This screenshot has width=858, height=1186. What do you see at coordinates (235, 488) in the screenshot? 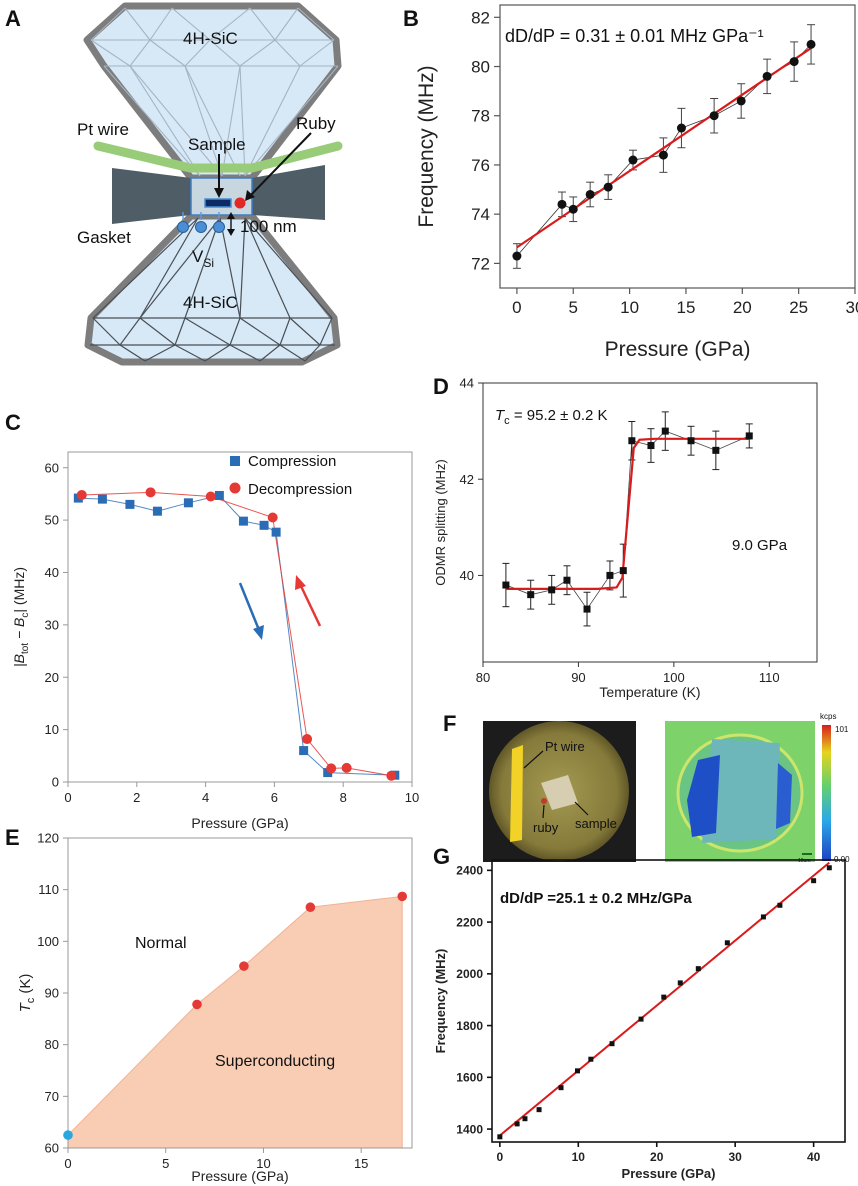
I see `legend-decompression-swatch` at bounding box center [235, 488].